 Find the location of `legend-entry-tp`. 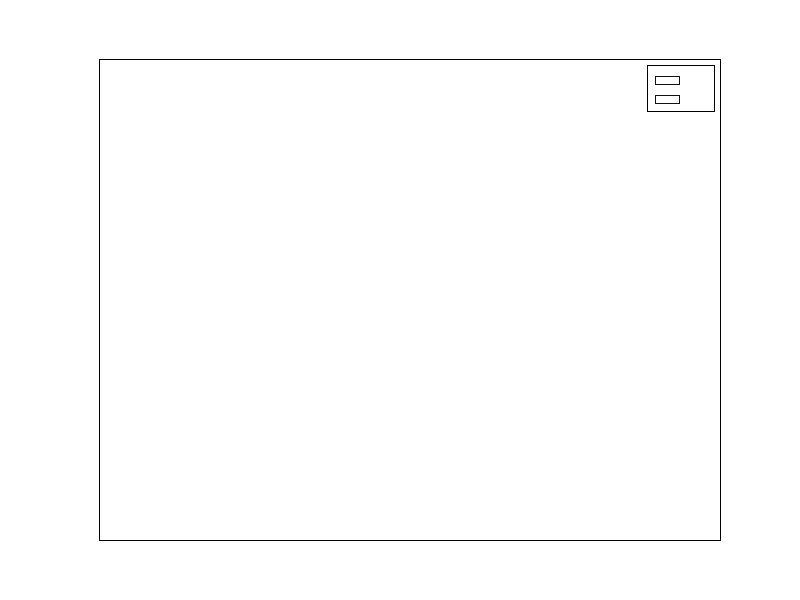

legend-entry-tp is located at coordinates (681, 80).